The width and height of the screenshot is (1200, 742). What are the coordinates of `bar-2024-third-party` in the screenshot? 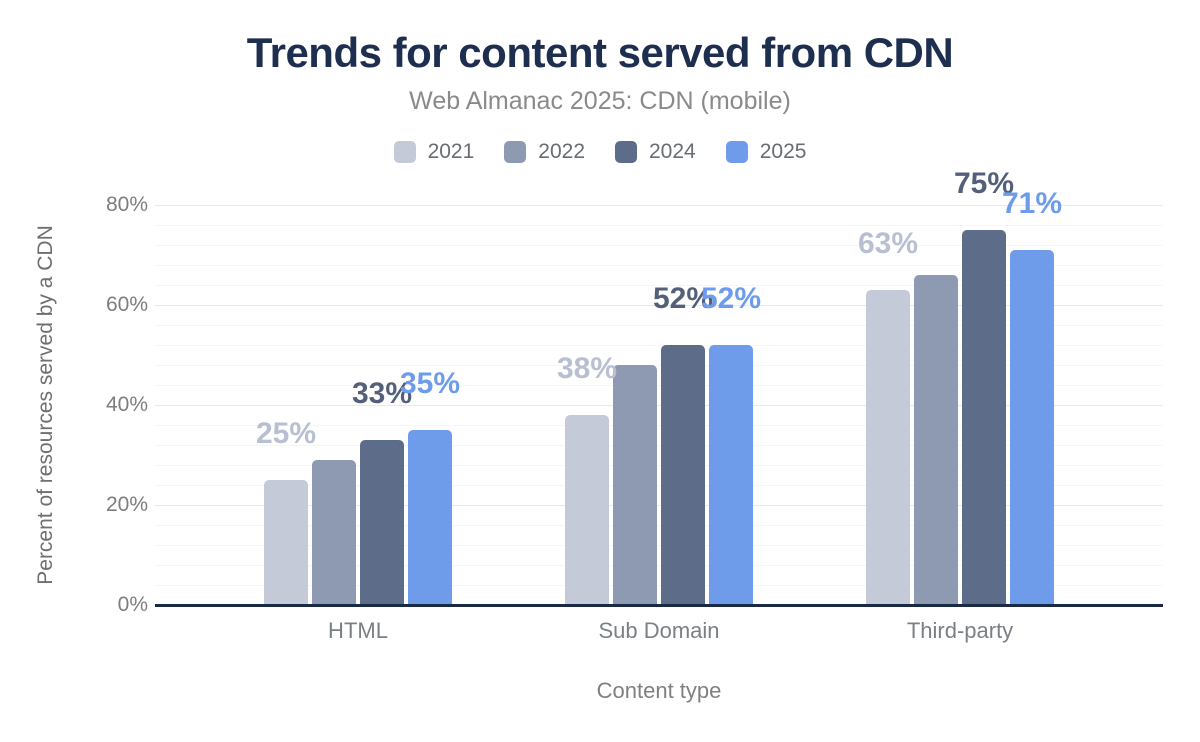 It's located at (984, 417).